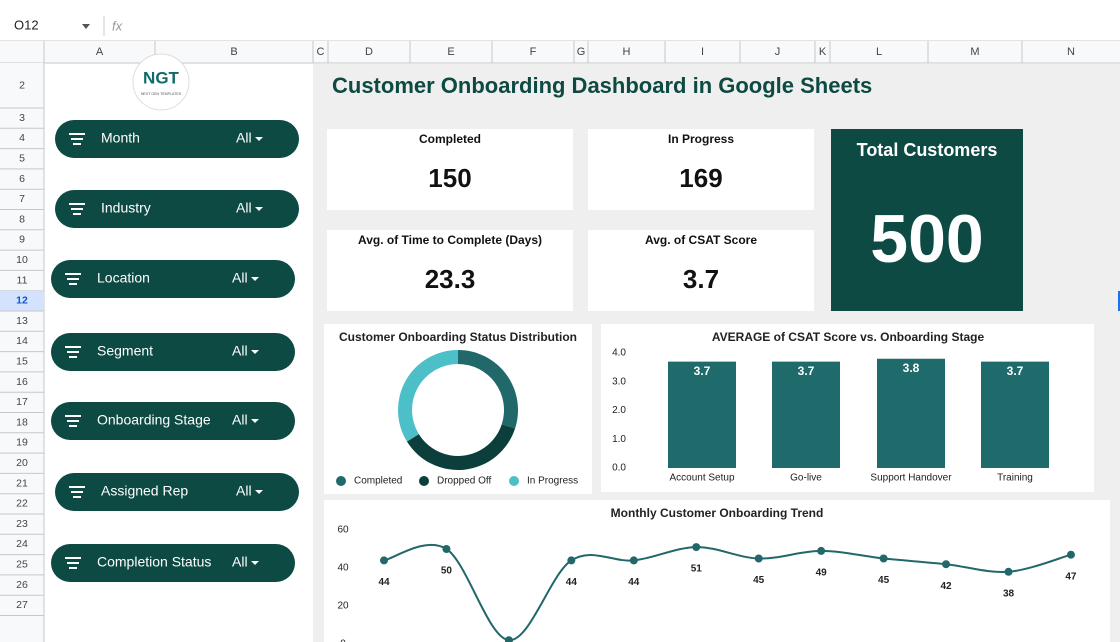 The width and height of the screenshot is (1120, 642). I want to click on row-header: 3, so click(22, 118).